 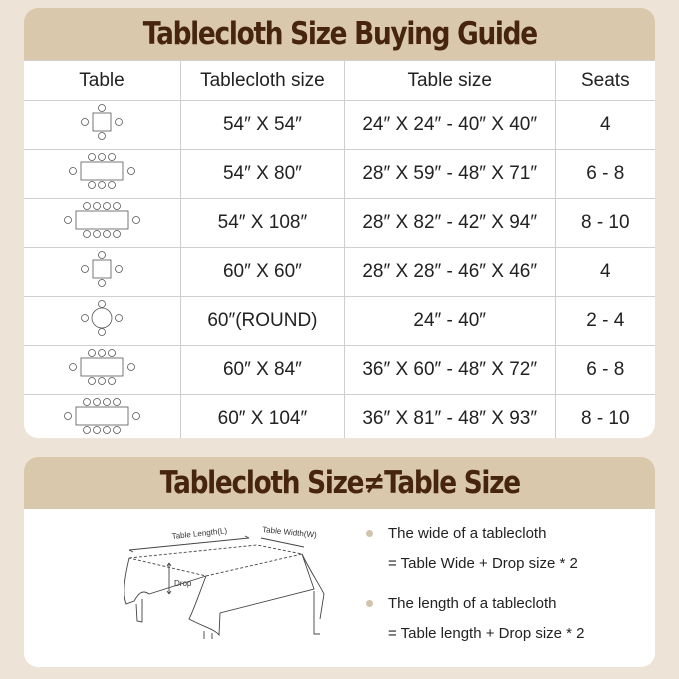 I want to click on guide-title-band: Tablecloth Size Buying Guide, so click(x=339, y=34).